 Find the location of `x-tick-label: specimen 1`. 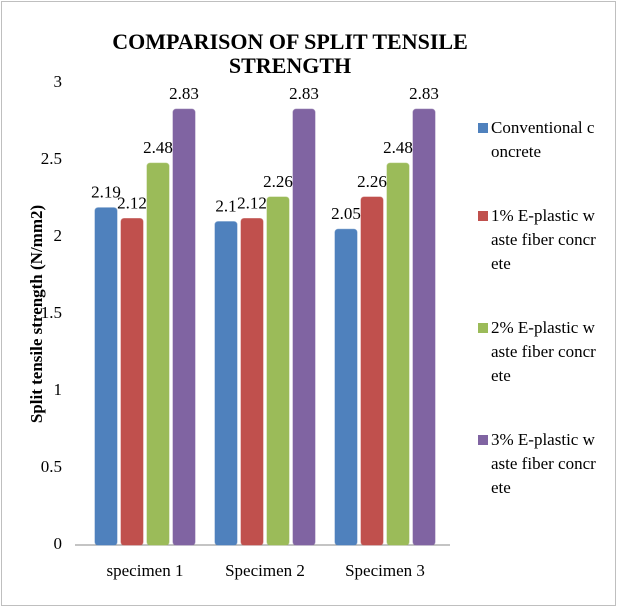

x-tick-label: specimen 1 is located at coordinates (145, 570).